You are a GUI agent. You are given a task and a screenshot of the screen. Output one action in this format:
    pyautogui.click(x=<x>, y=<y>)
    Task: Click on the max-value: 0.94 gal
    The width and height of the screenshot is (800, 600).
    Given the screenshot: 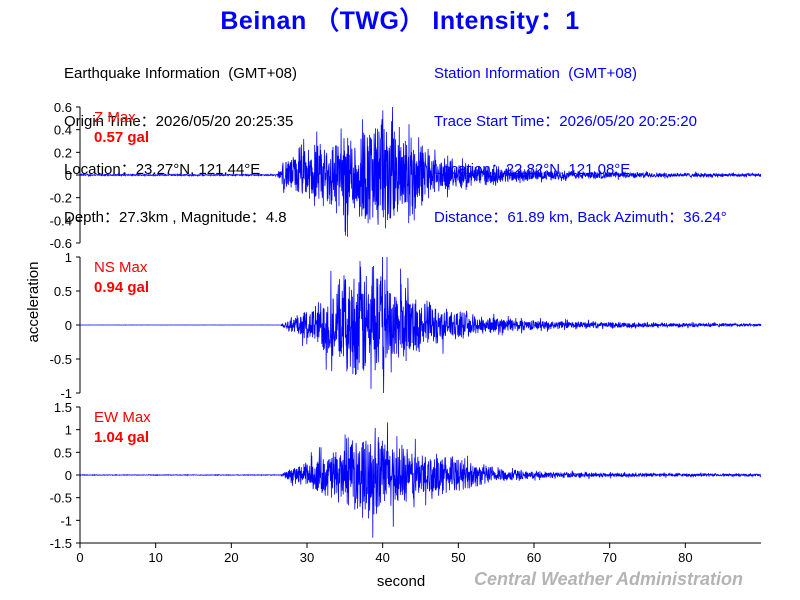 What is the action you would take?
    pyautogui.click(x=121, y=287)
    